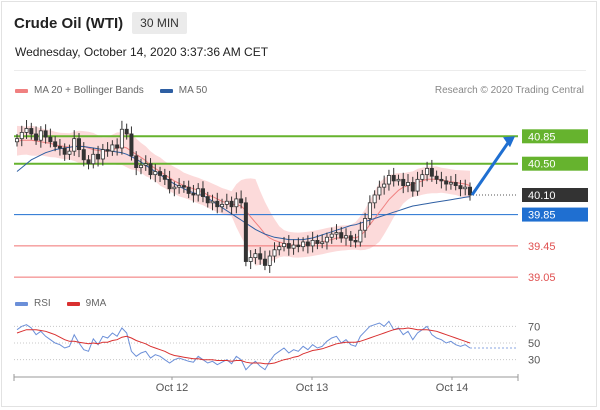 The width and height of the screenshot is (600, 410). I want to click on rsi-swatch, so click(21, 303).